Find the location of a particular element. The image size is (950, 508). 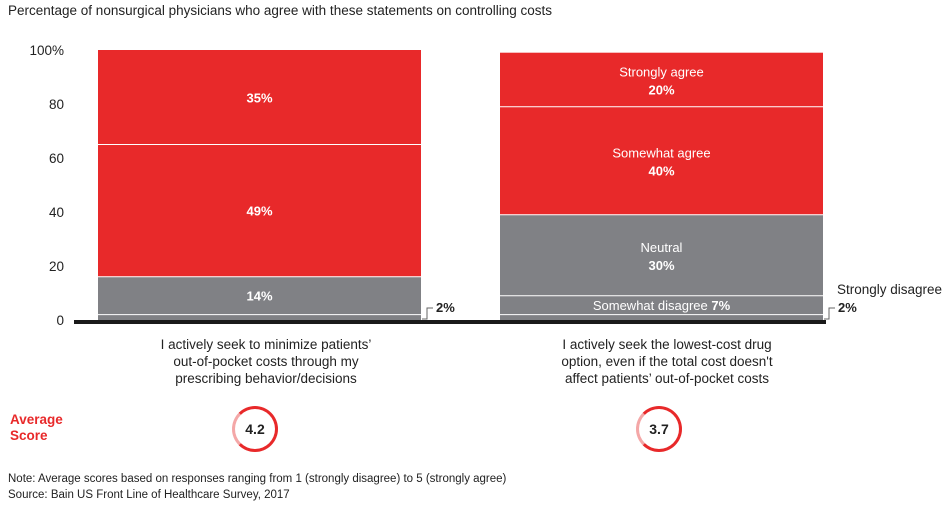

y-tick-label: 60 is located at coordinates (56, 158).